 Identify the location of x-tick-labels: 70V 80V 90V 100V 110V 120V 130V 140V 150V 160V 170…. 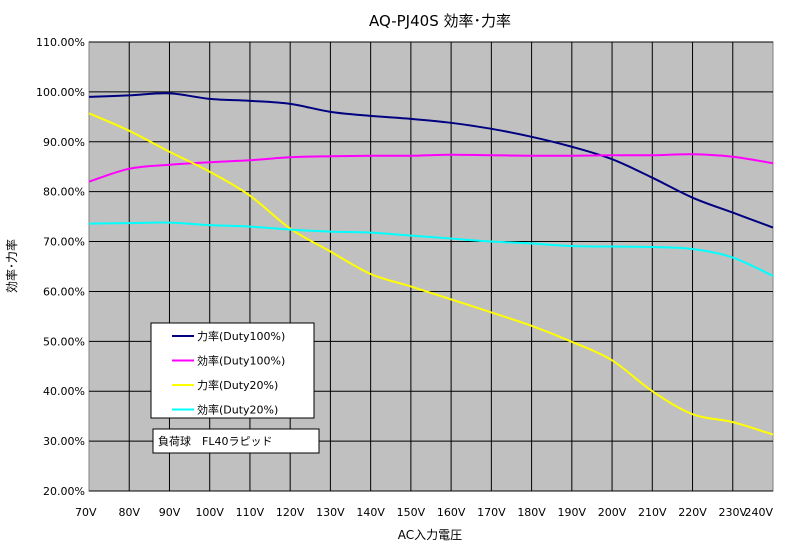
(424, 512).